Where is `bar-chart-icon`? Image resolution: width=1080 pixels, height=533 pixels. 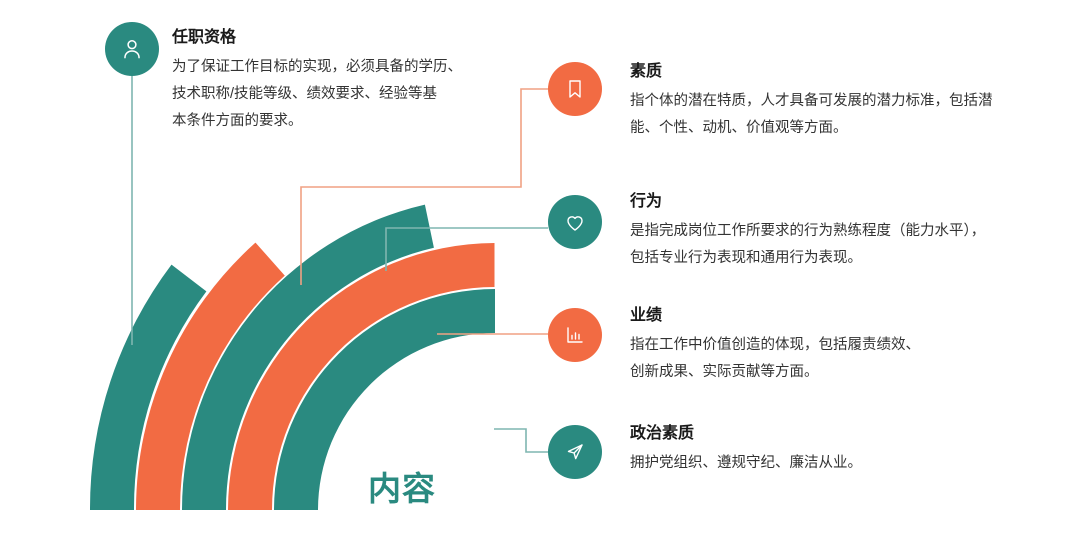 bar-chart-icon is located at coordinates (575, 335).